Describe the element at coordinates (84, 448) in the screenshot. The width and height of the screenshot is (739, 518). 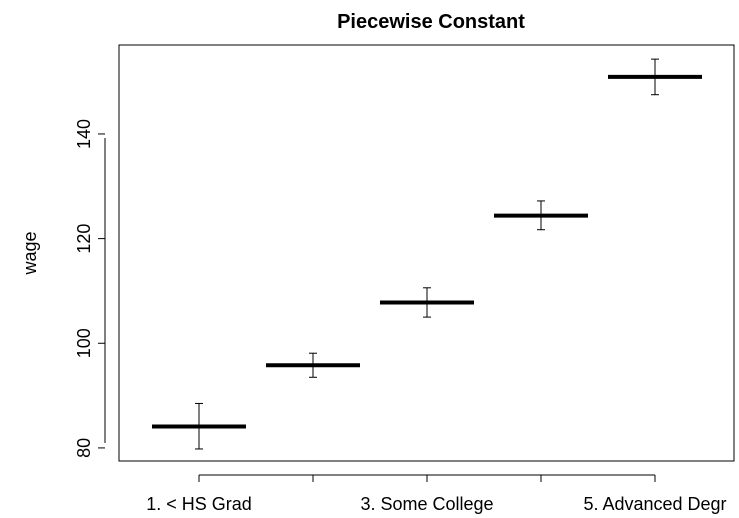
I see `y-tick-label: 80` at that location.